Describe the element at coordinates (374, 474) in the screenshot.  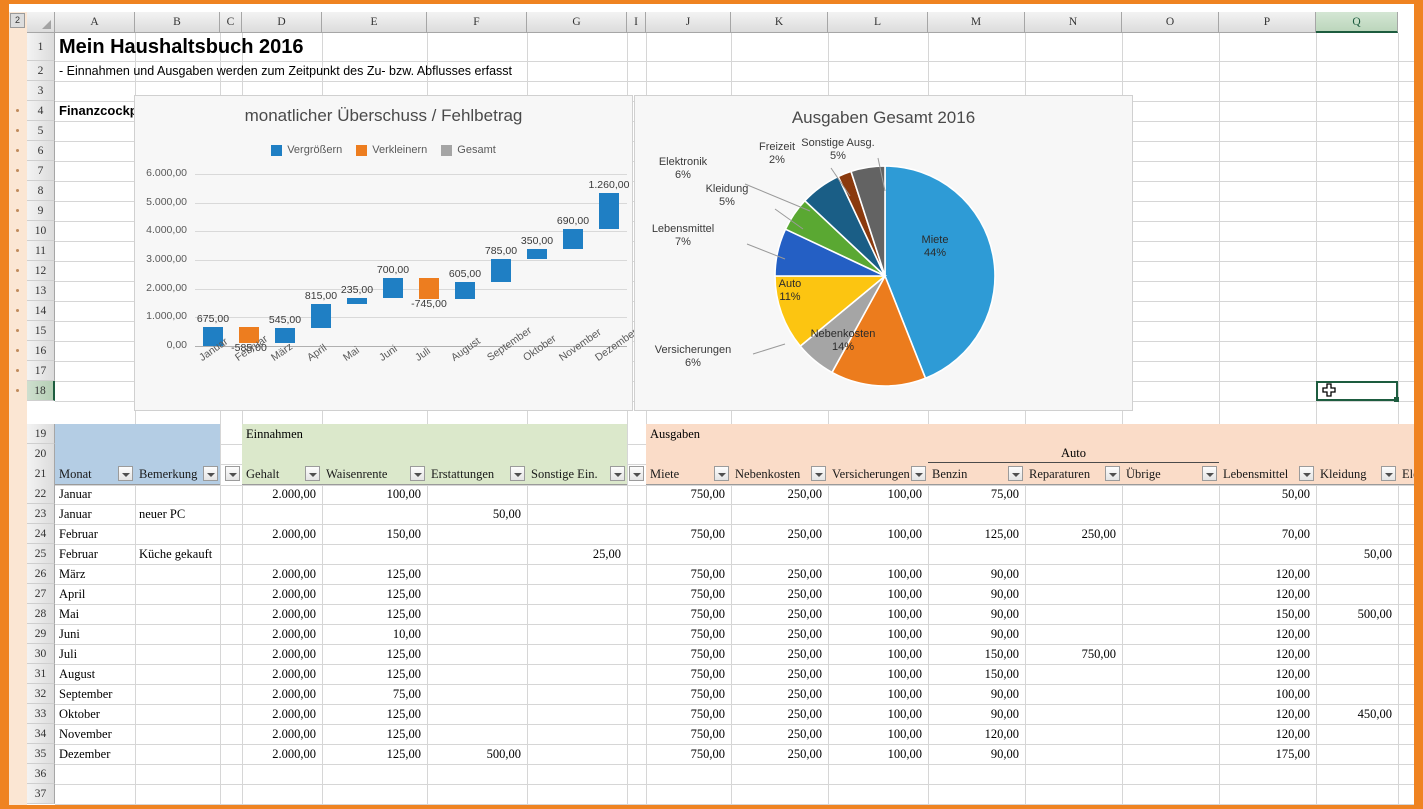
I see `table-header-waisenrente: Waisenrente` at that location.